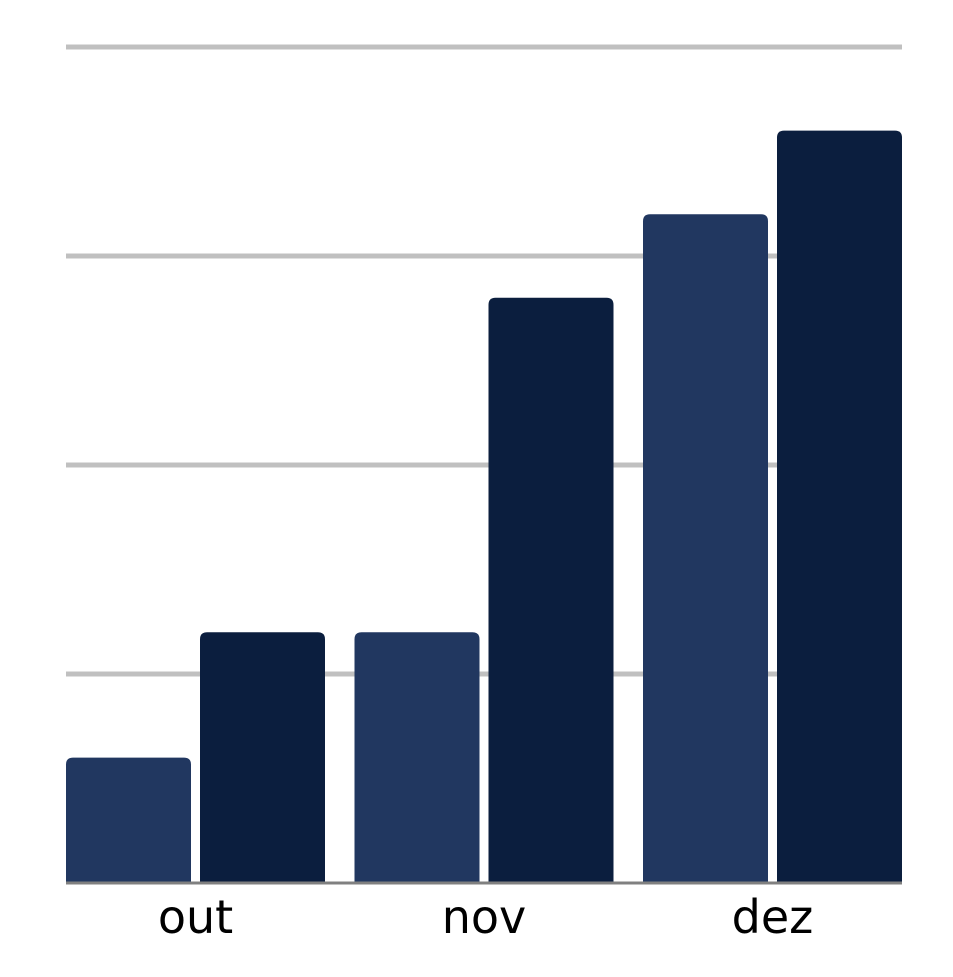  Describe the element at coordinates (773, 917) in the screenshot. I see `x-tick-label-dez: dez` at that location.